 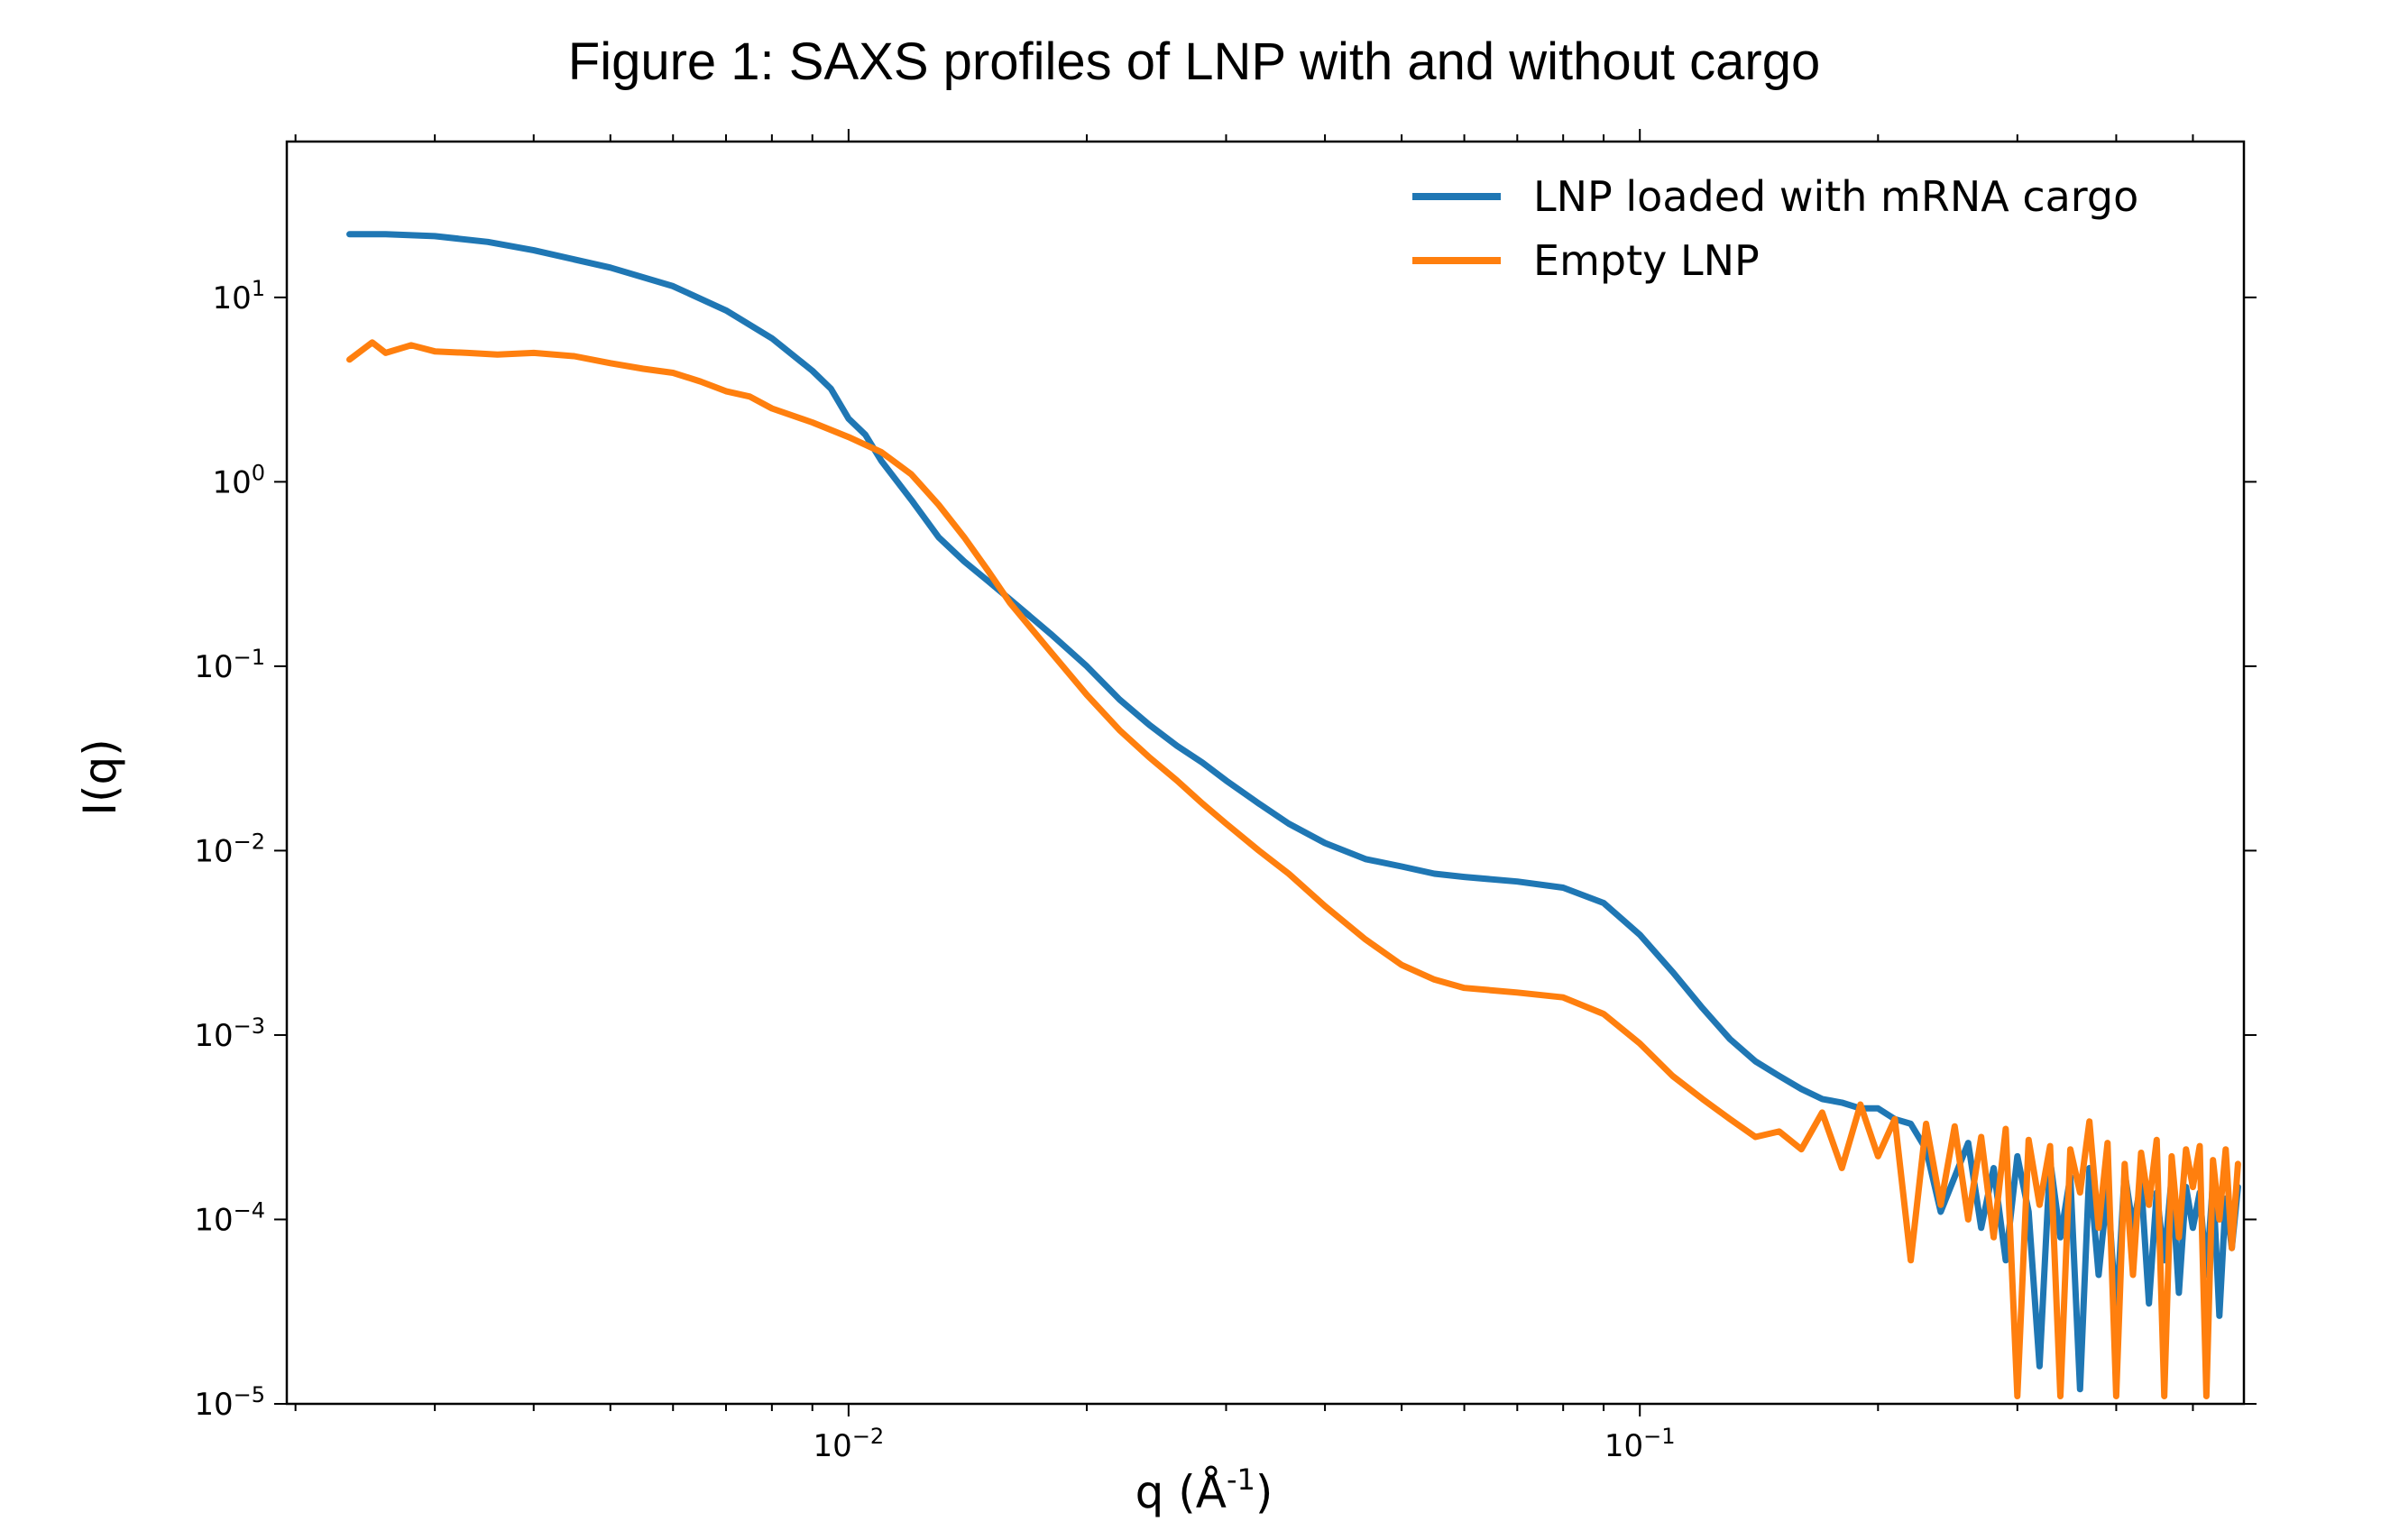 What do you see at coordinates (229, 1402) in the screenshot?
I see `y-tick-label: 10⁻⁵` at bounding box center [229, 1402].